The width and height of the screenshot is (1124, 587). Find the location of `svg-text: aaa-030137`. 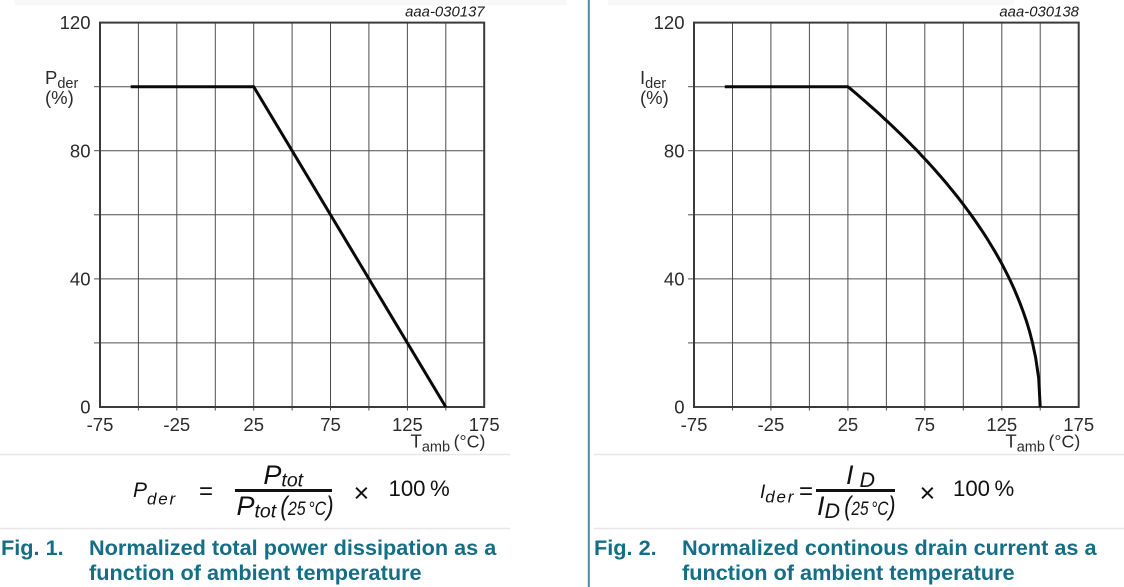

svg-text: aaa-030137 is located at coordinates (445, 13).